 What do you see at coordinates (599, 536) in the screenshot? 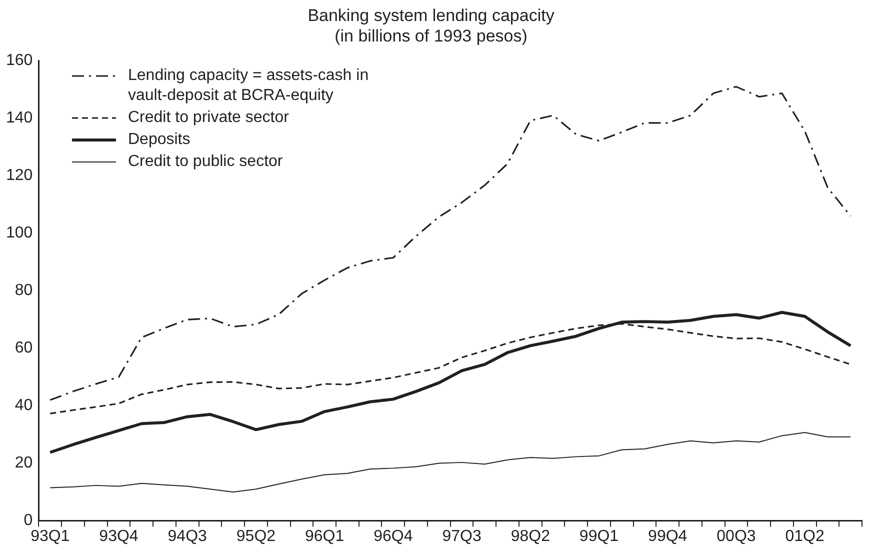
I see `x-tick-label: 99Q1` at bounding box center [599, 536].